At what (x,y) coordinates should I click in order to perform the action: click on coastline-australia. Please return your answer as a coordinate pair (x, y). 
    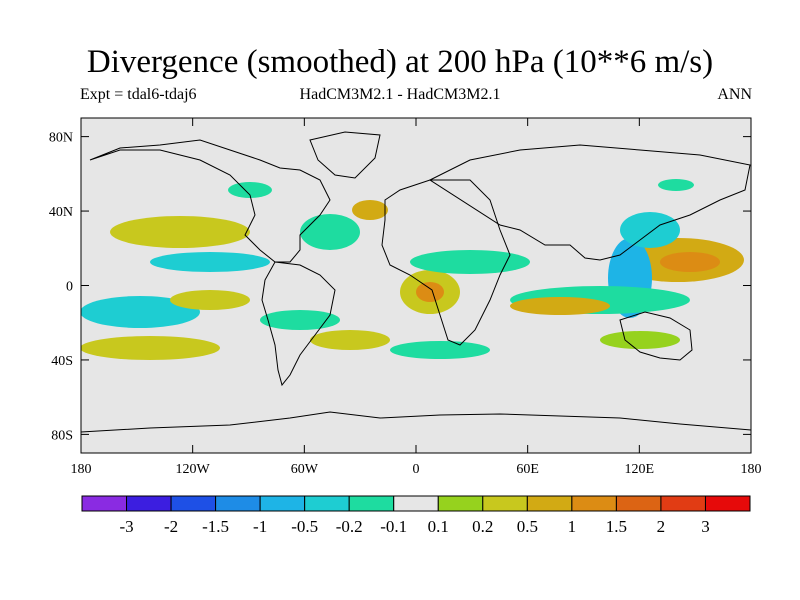
    Looking at the image, I should click on (656, 336).